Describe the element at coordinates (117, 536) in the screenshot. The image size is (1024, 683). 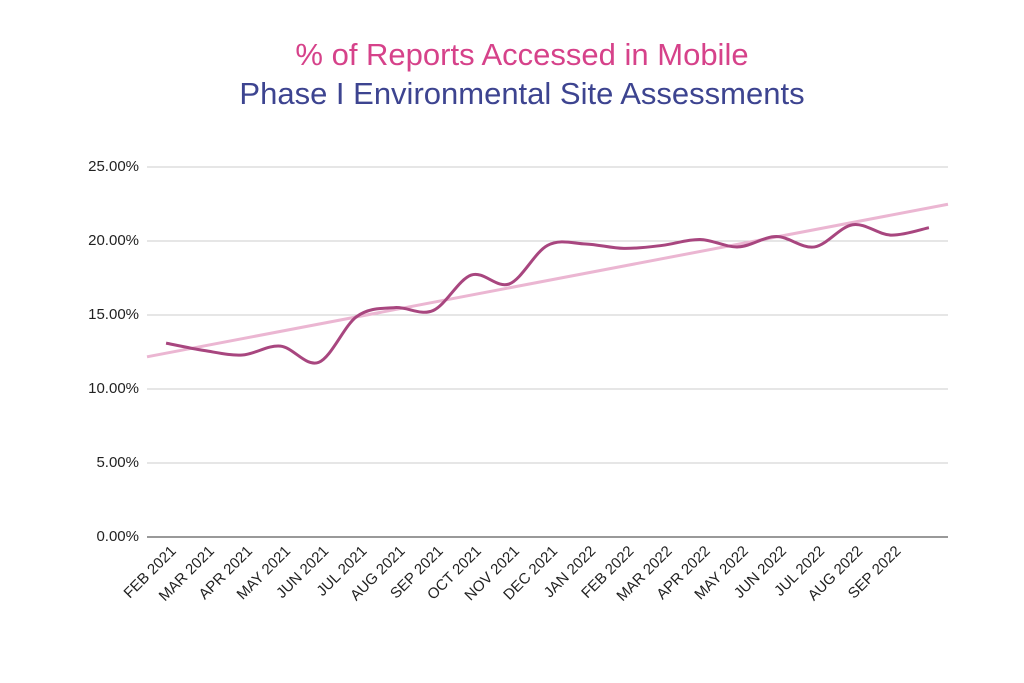
I see `y-tick-label: 0.00%` at that location.